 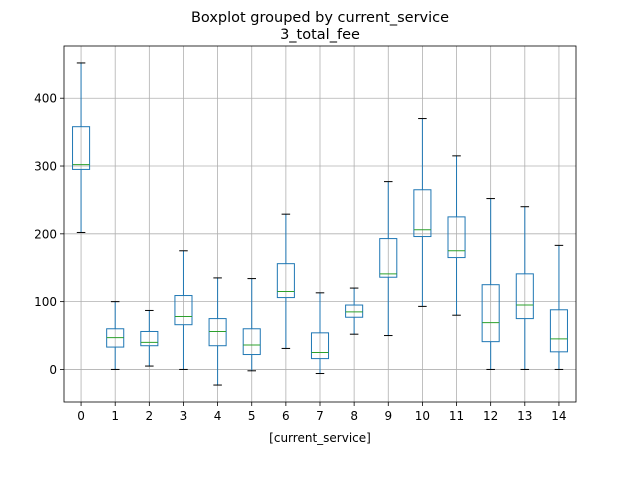 What do you see at coordinates (286, 416) in the screenshot?
I see `x-tick-label: 6` at bounding box center [286, 416].